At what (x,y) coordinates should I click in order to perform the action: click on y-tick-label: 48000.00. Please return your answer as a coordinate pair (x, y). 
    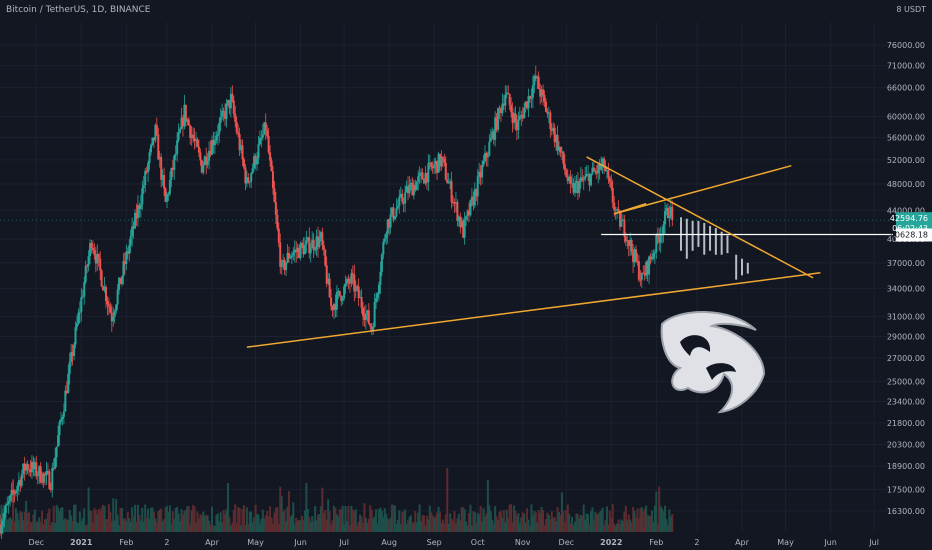
    Looking at the image, I should click on (906, 184).